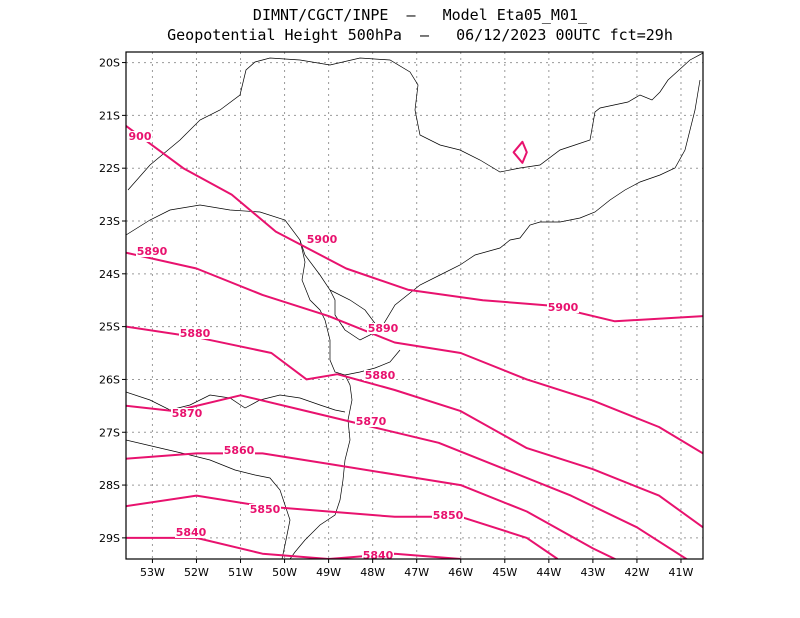  I want to click on lat-tick-label: 23S, so click(109, 221).